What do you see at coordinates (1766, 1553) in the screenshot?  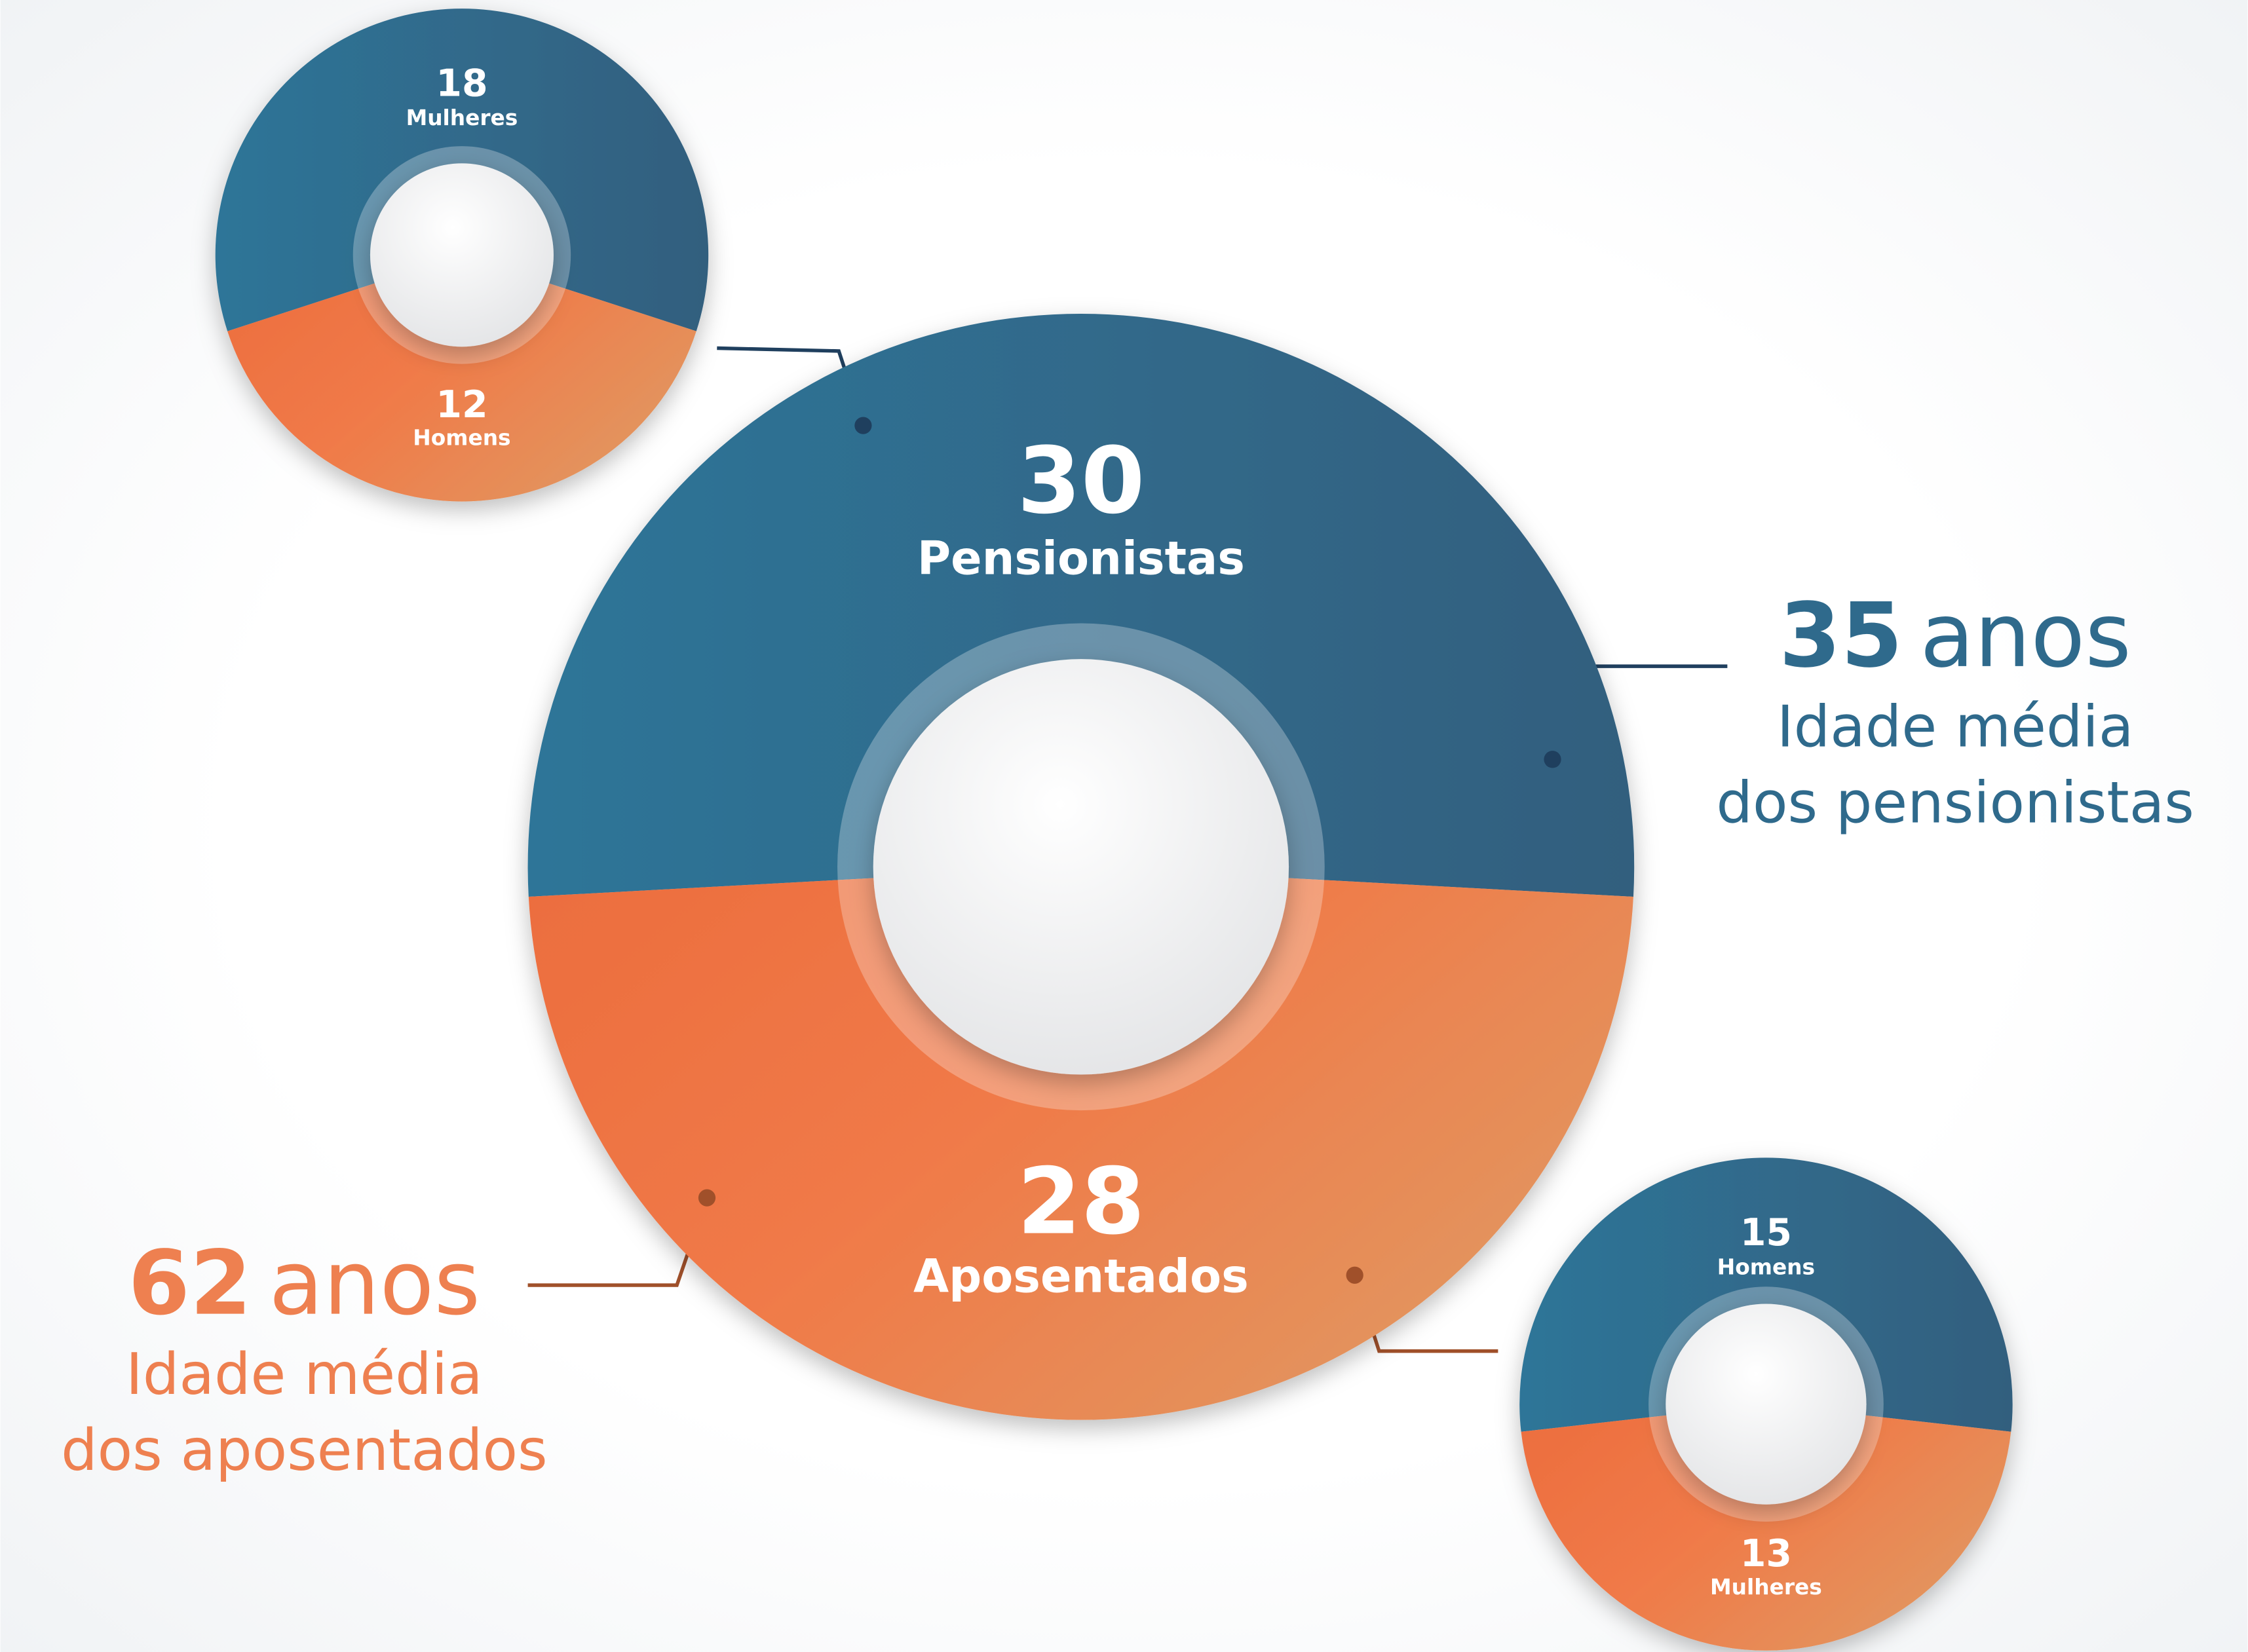 I see `slice-value: 13` at bounding box center [1766, 1553].